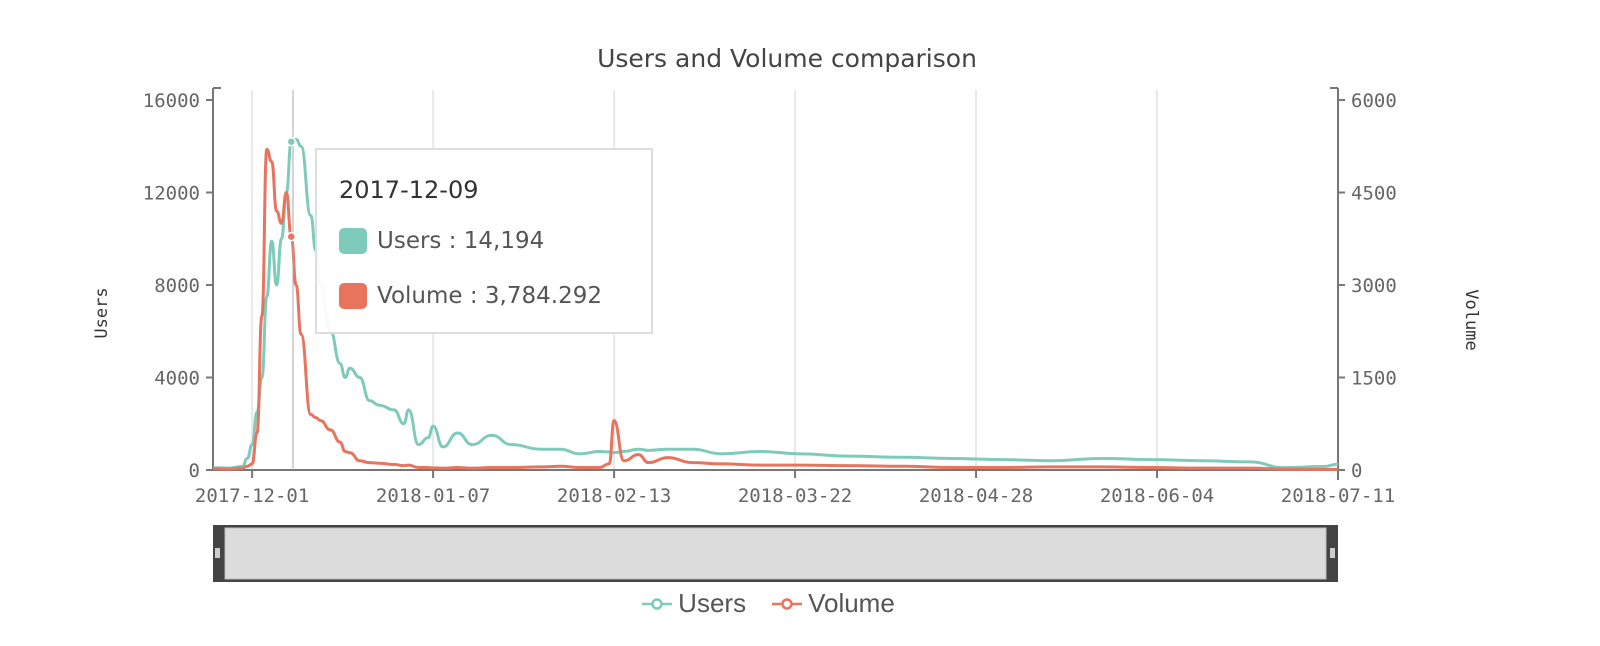 The height and width of the screenshot is (646, 1600). What do you see at coordinates (252, 496) in the screenshot?
I see `x-tick-label: 2017-12-01` at bounding box center [252, 496].